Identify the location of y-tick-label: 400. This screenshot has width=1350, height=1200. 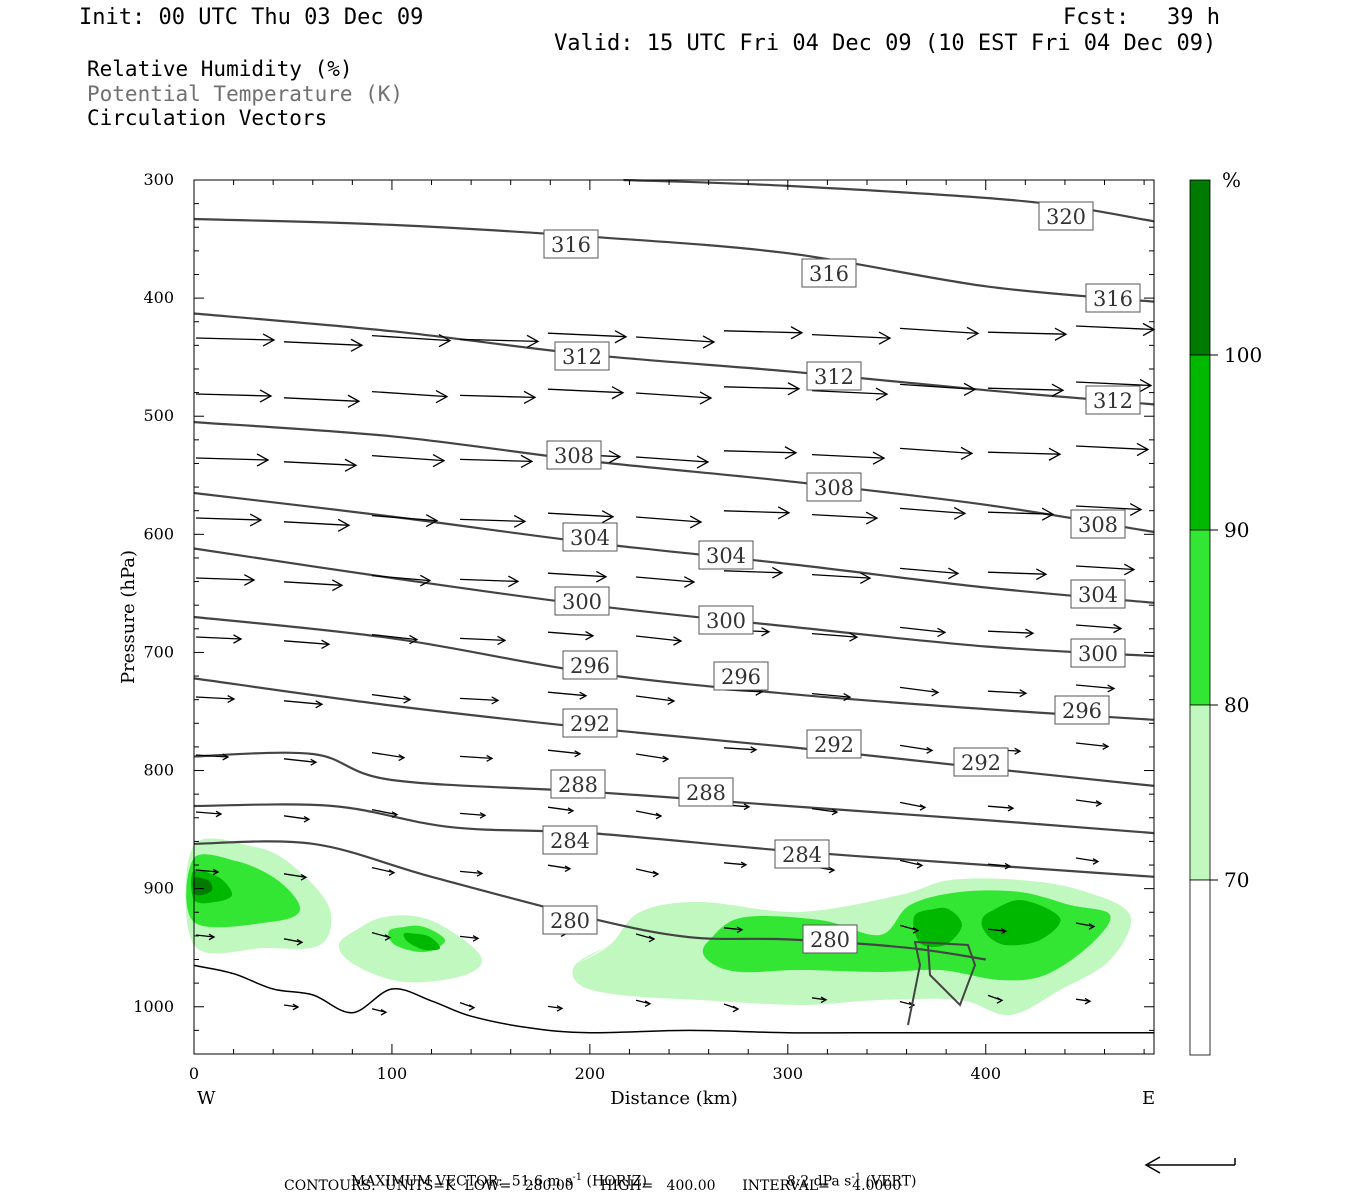
(158, 297).